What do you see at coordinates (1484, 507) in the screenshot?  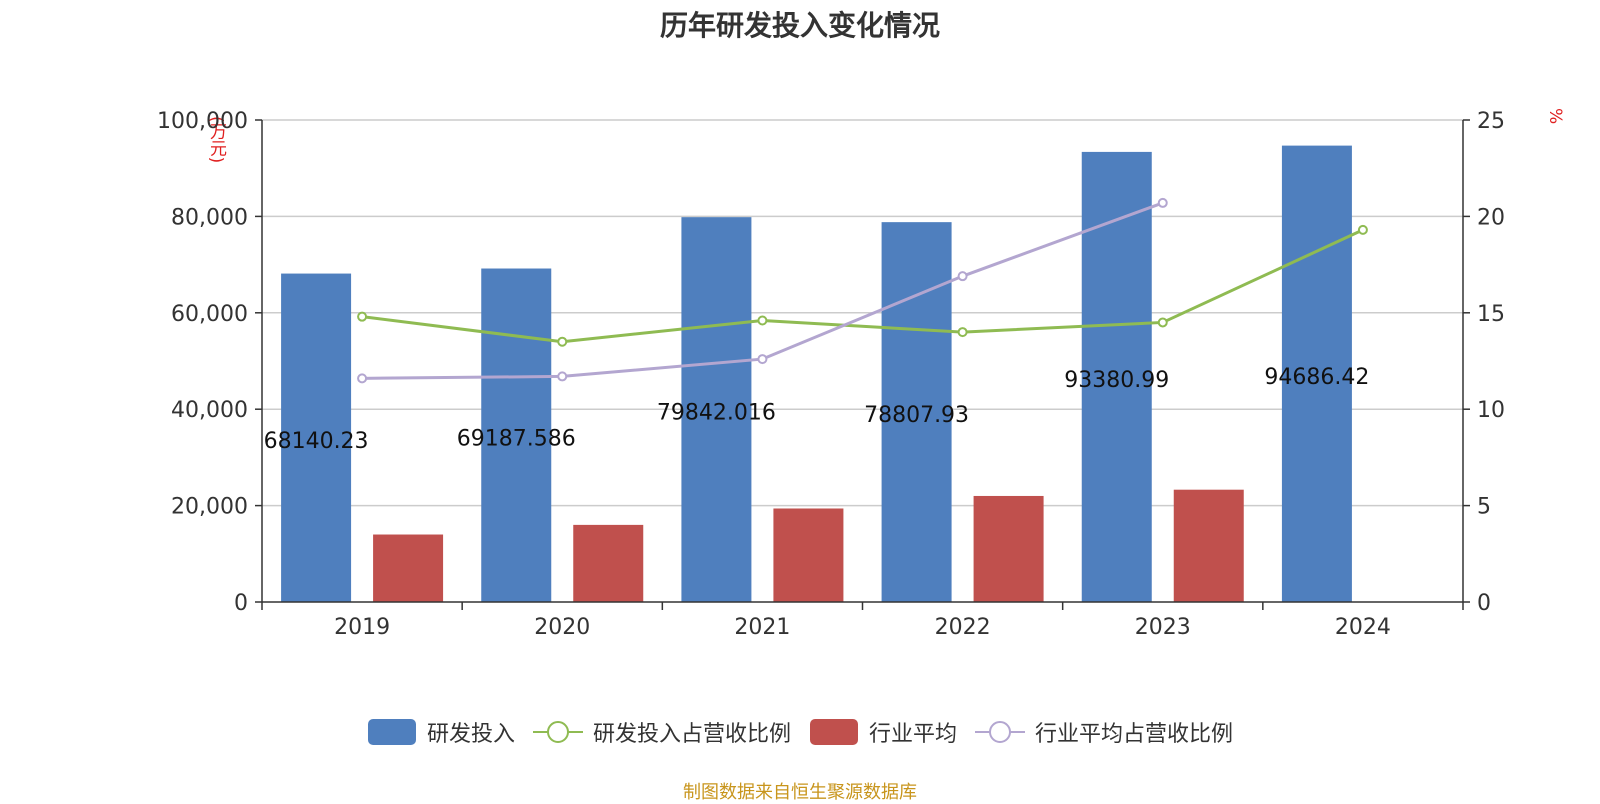 I see `right-axis-tick-label: 5` at bounding box center [1484, 507].